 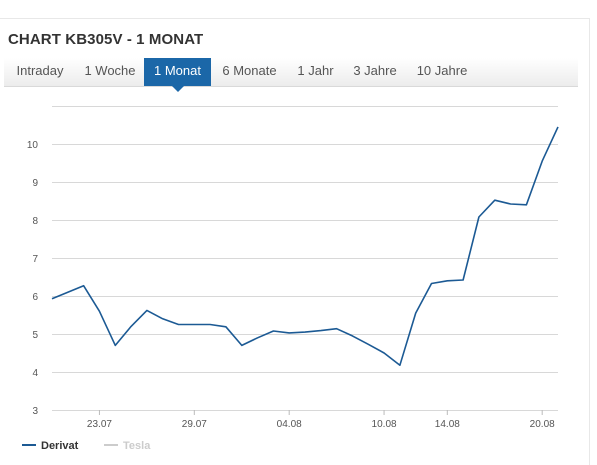 I want to click on tab-10-jahre: 10 Jahre, so click(x=442, y=70).